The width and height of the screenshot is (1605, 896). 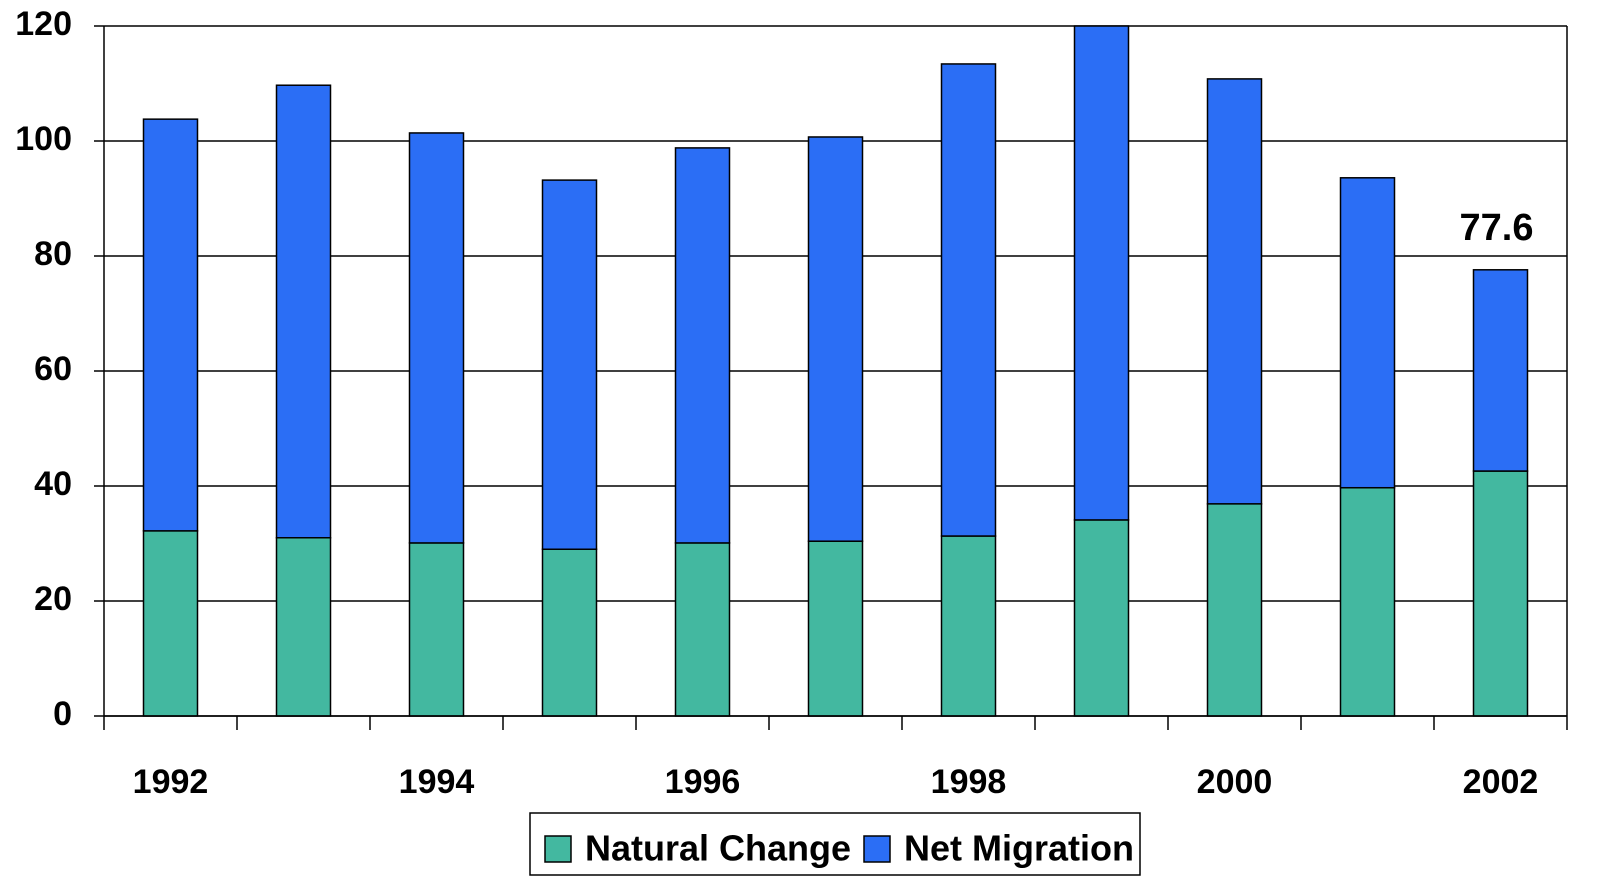 What do you see at coordinates (53, 369) in the screenshot?
I see `y-tick-label: 60` at bounding box center [53, 369].